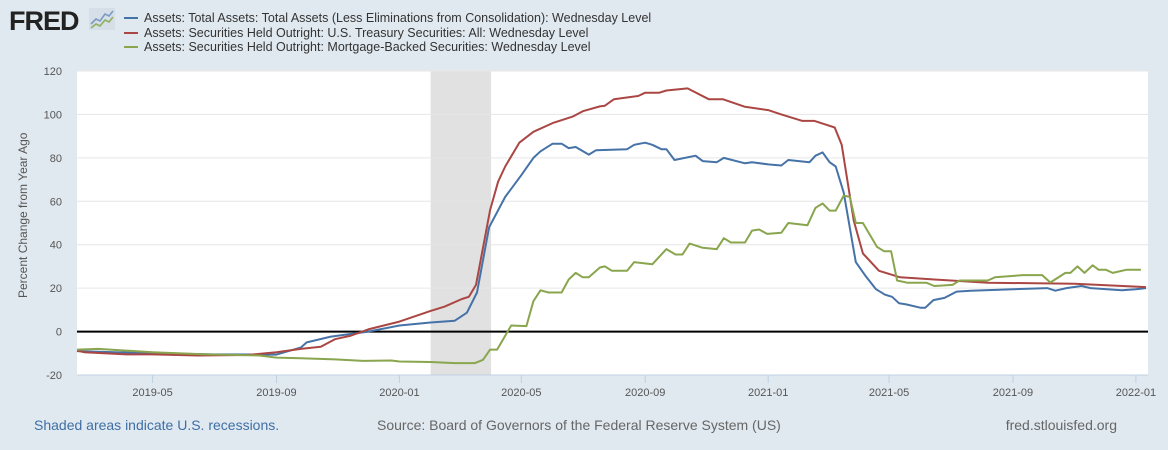 Image resolution: width=1168 pixels, height=450 pixels. I want to click on fred-logo-text: FRED, so click(44, 21).